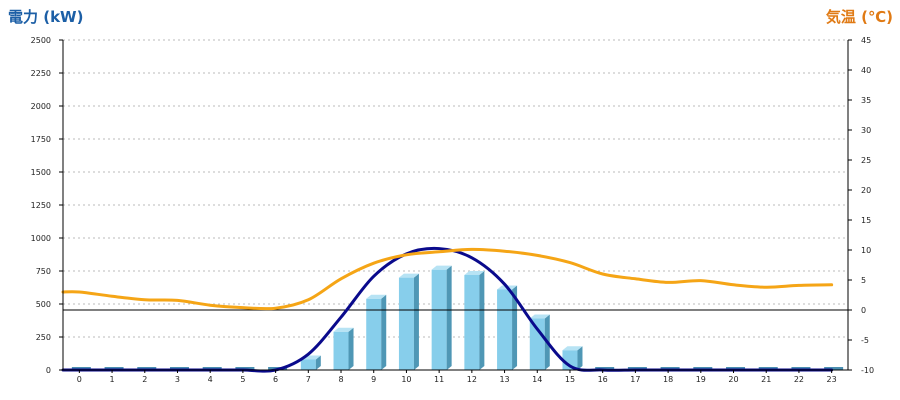 The image size is (900, 400). I want to click on x-tick-label: 5, so click(242, 379).